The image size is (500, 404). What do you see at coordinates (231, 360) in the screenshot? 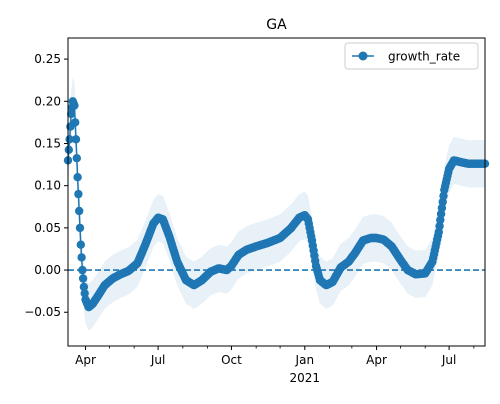
I see `x-tick-label: Oct` at bounding box center [231, 360].